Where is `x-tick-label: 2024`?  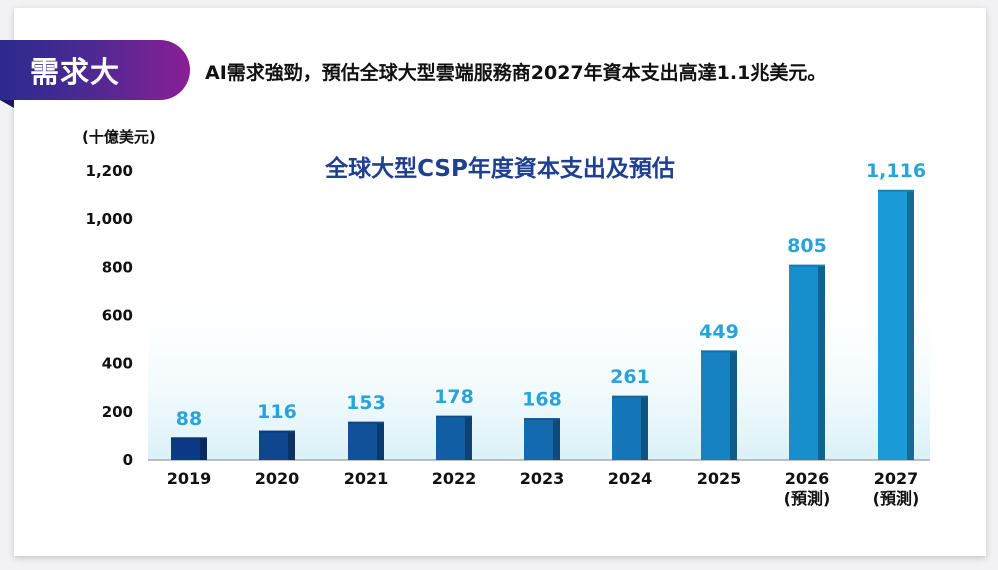
x-tick-label: 2024 is located at coordinates (630, 478).